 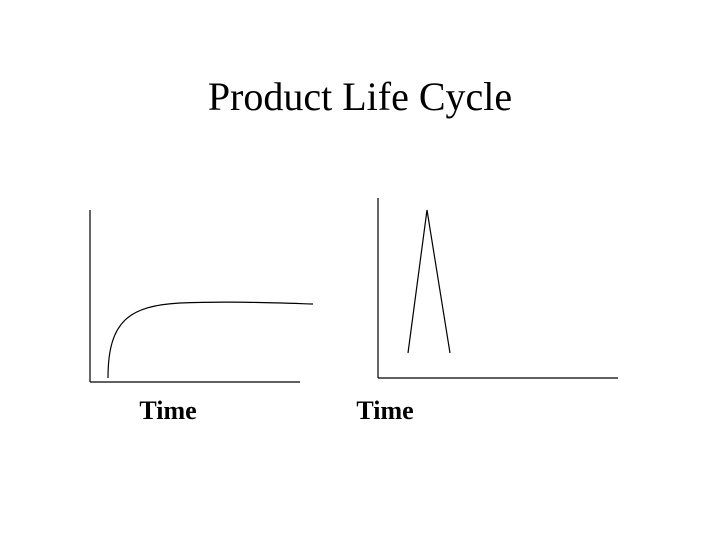 I want to click on slide-title: Product Life Cycle, so click(x=360, y=96).